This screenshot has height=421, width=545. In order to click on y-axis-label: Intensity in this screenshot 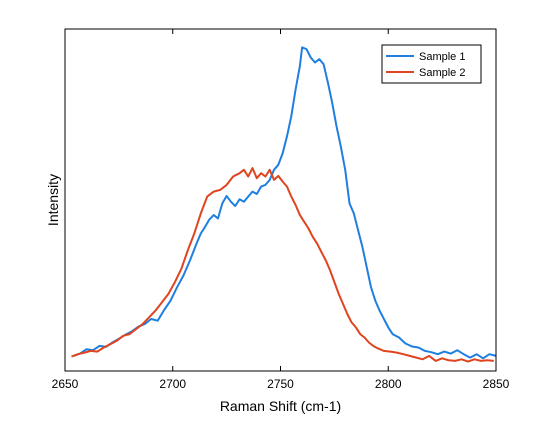, I will do `click(53, 200)`.